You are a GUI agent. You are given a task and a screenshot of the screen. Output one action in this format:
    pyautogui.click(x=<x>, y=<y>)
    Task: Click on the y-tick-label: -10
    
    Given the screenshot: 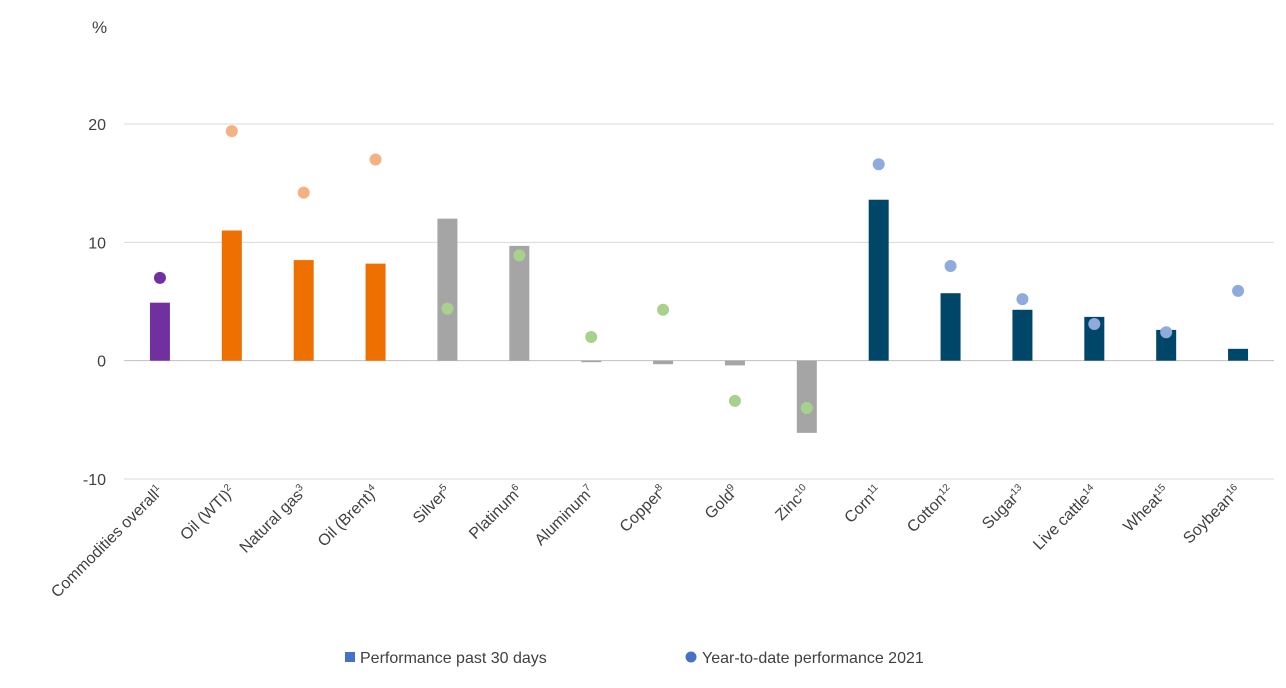 What is the action you would take?
    pyautogui.click(x=94, y=480)
    